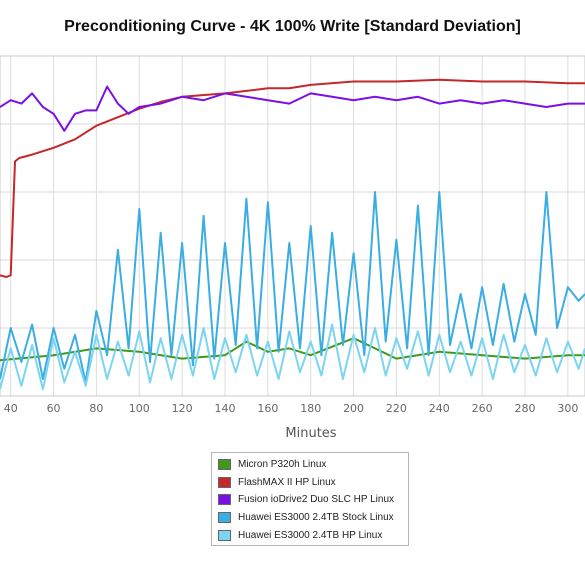  What do you see at coordinates (310, 433) in the screenshot?
I see `x-axis-label: Minutes` at bounding box center [310, 433].